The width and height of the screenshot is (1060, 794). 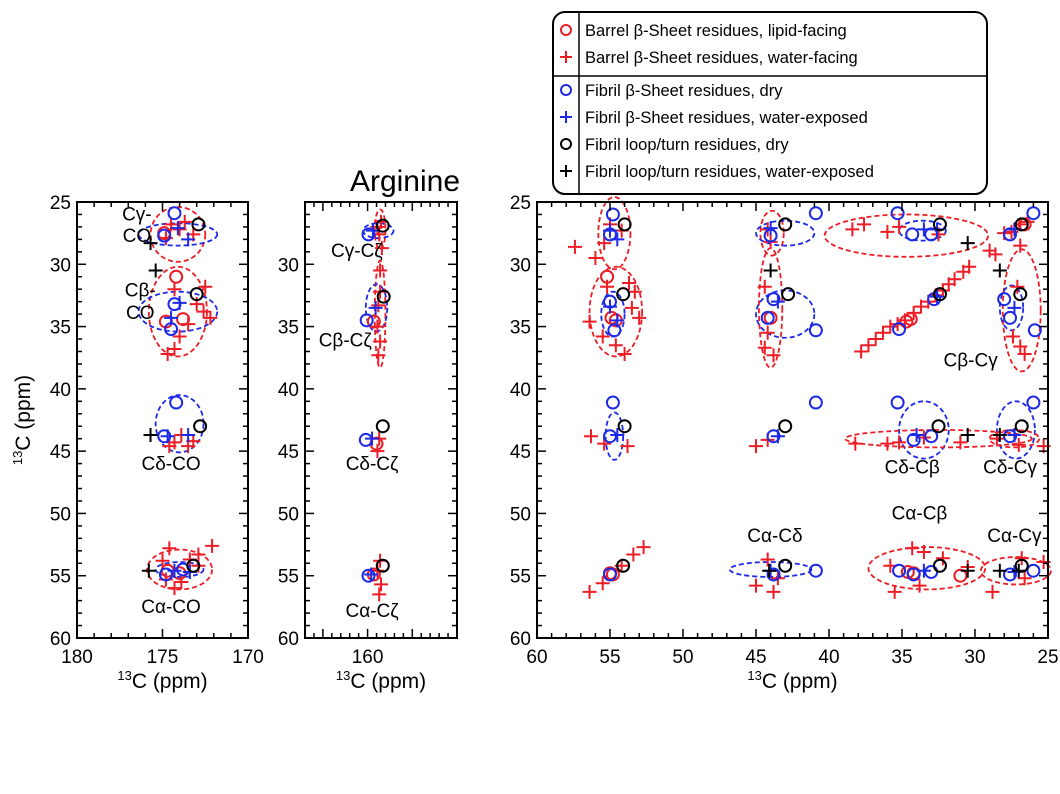 I want to click on region-label: Cδ-Cζ, so click(x=372, y=464).